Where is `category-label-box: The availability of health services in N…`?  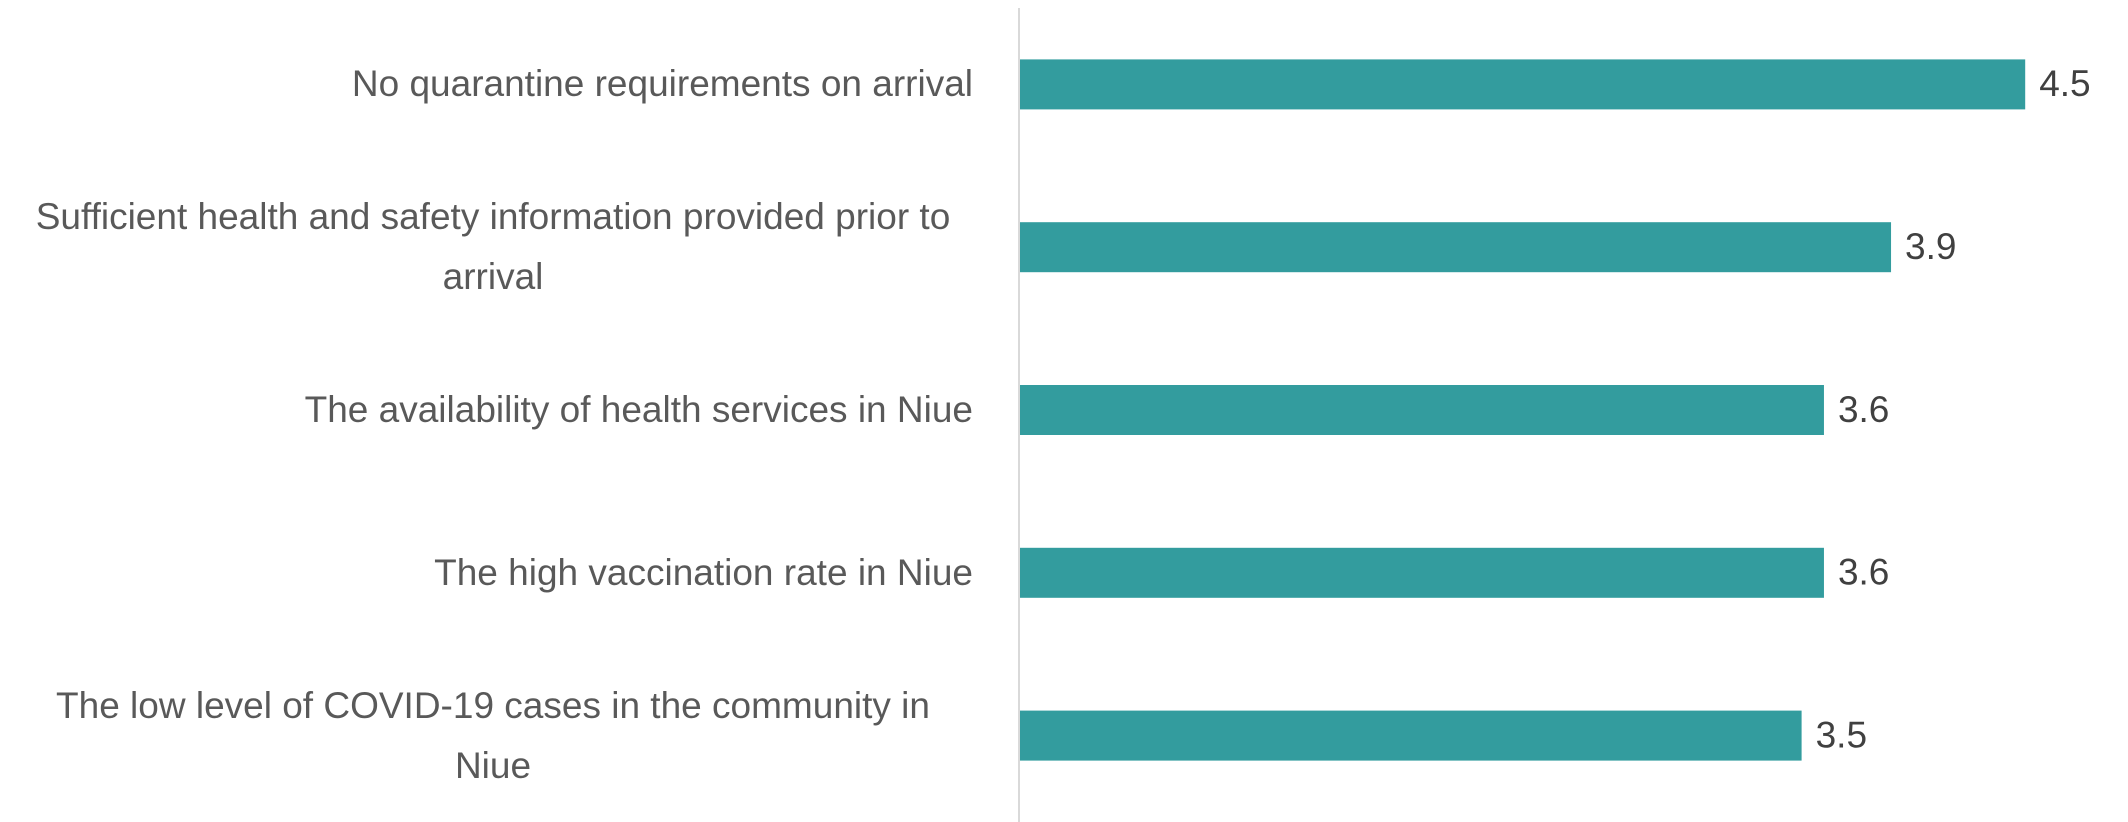 category-label-box: The availability of health services in N… is located at coordinates (486, 410).